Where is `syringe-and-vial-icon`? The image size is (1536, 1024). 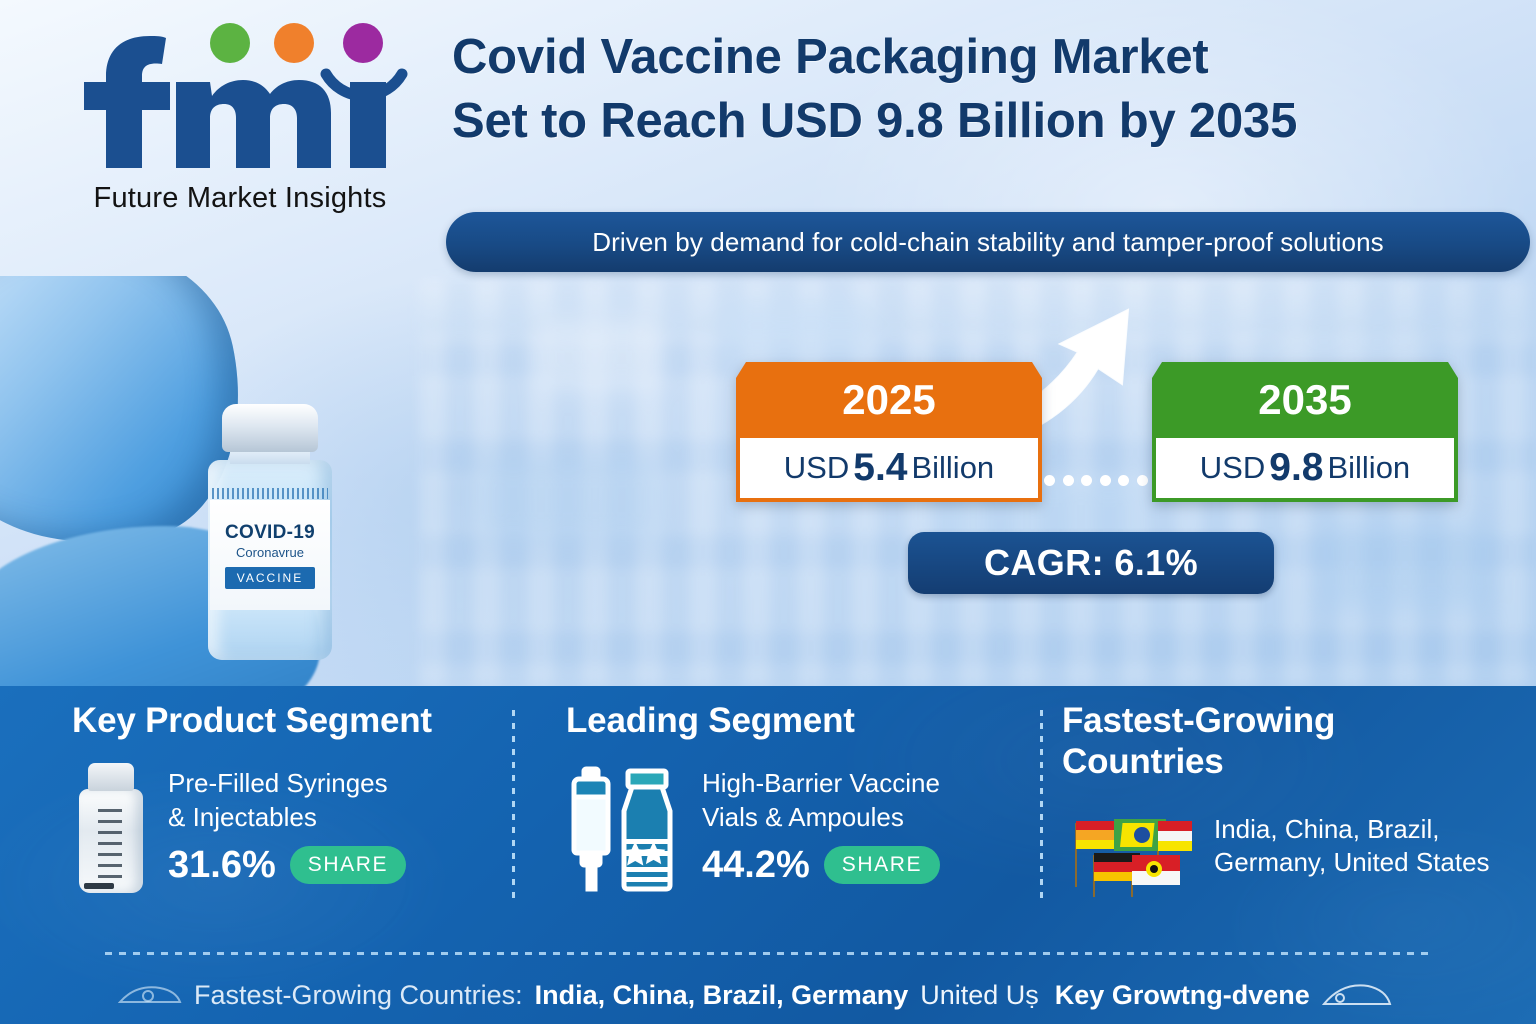
syringe-and-vial-icon is located at coordinates (622, 829).